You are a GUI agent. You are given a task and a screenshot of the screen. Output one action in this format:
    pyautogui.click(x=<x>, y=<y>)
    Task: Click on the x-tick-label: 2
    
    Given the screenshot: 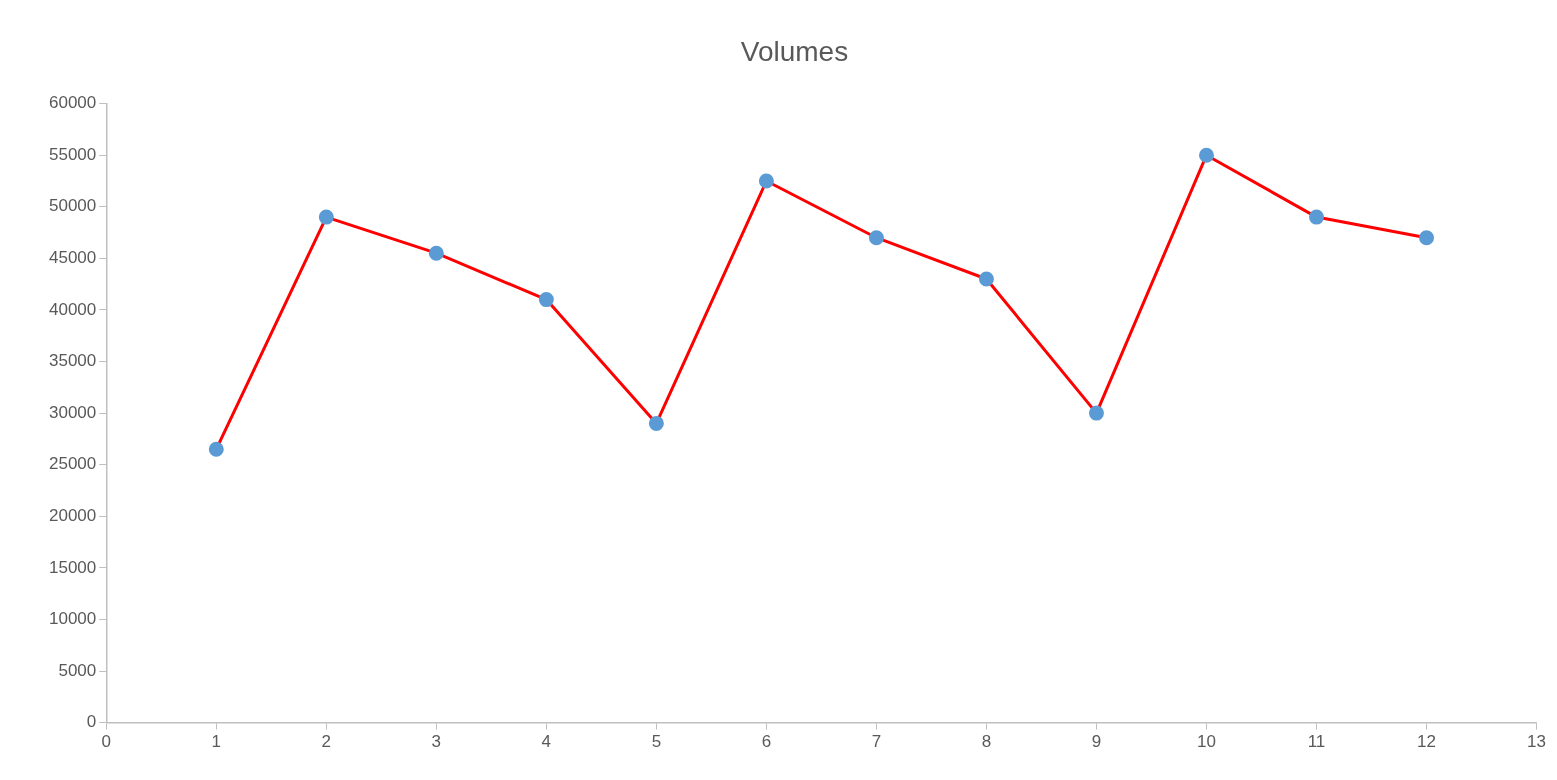 What is the action you would take?
    pyautogui.click(x=326, y=742)
    